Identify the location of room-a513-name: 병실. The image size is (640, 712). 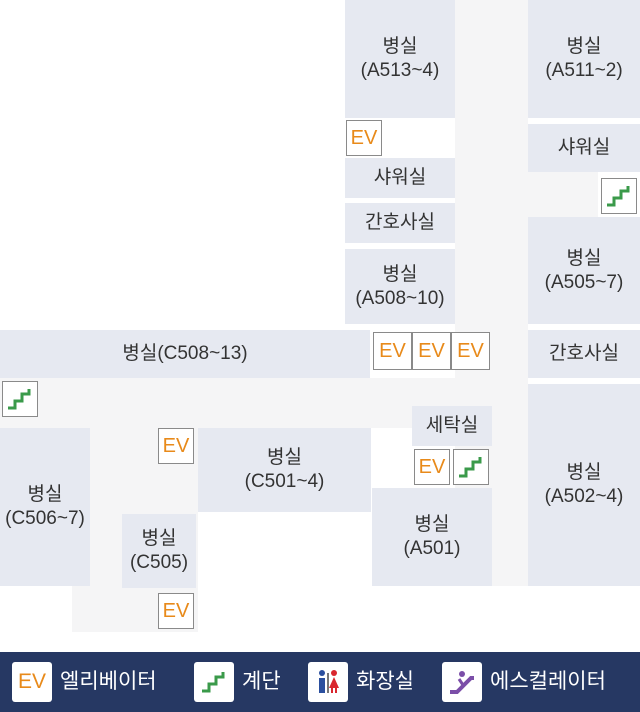
(400, 46).